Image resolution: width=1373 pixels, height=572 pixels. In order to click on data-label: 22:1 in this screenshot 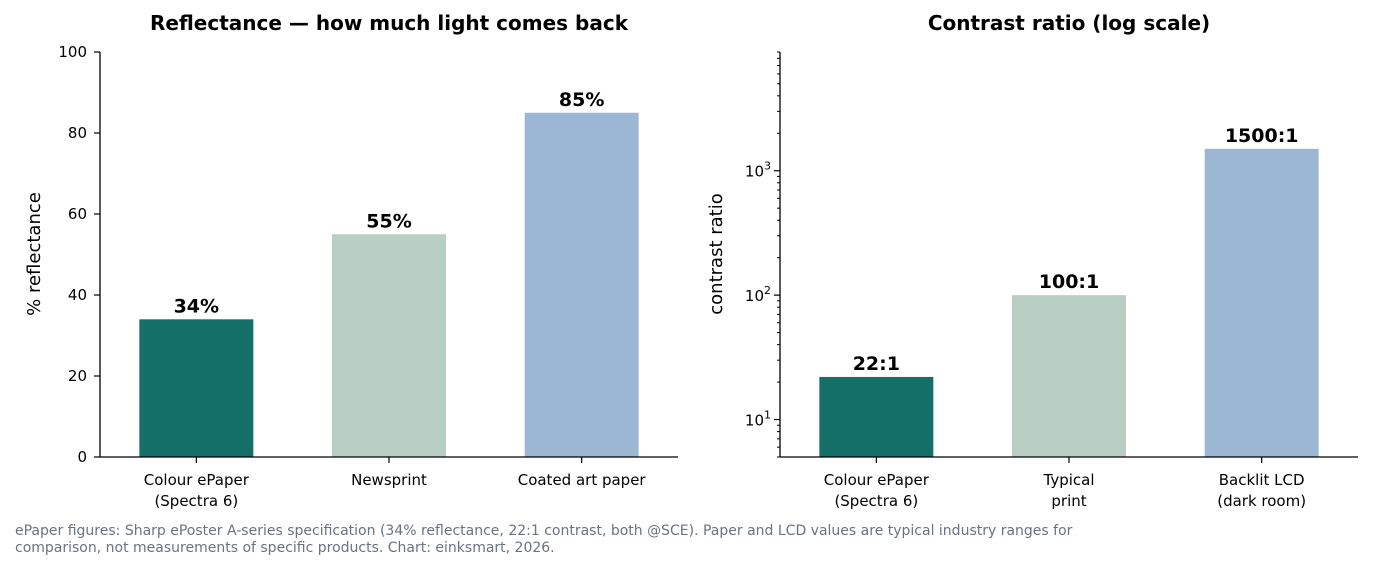, I will do `click(876, 364)`.